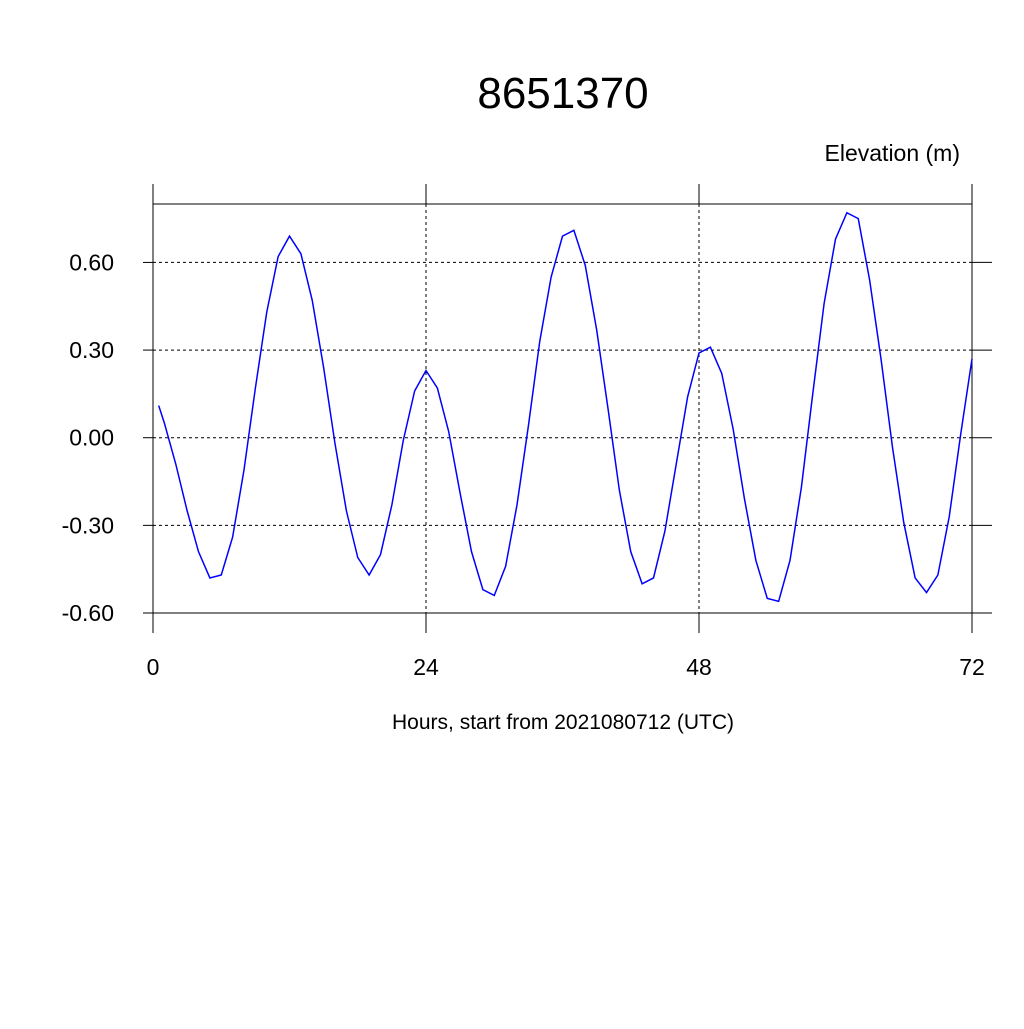  I want to click on y-tick-label: -0.60, so click(88, 613).